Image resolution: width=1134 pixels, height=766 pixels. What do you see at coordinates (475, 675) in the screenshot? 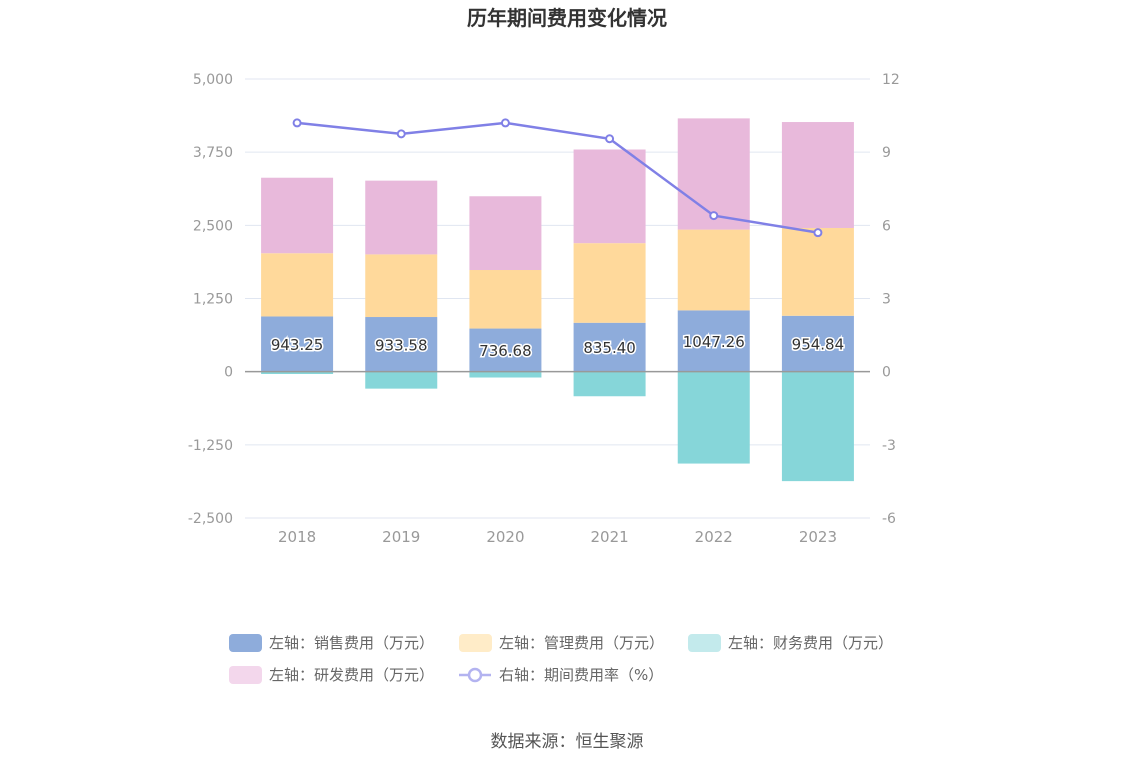
I see `legend-circle-icon` at bounding box center [475, 675].